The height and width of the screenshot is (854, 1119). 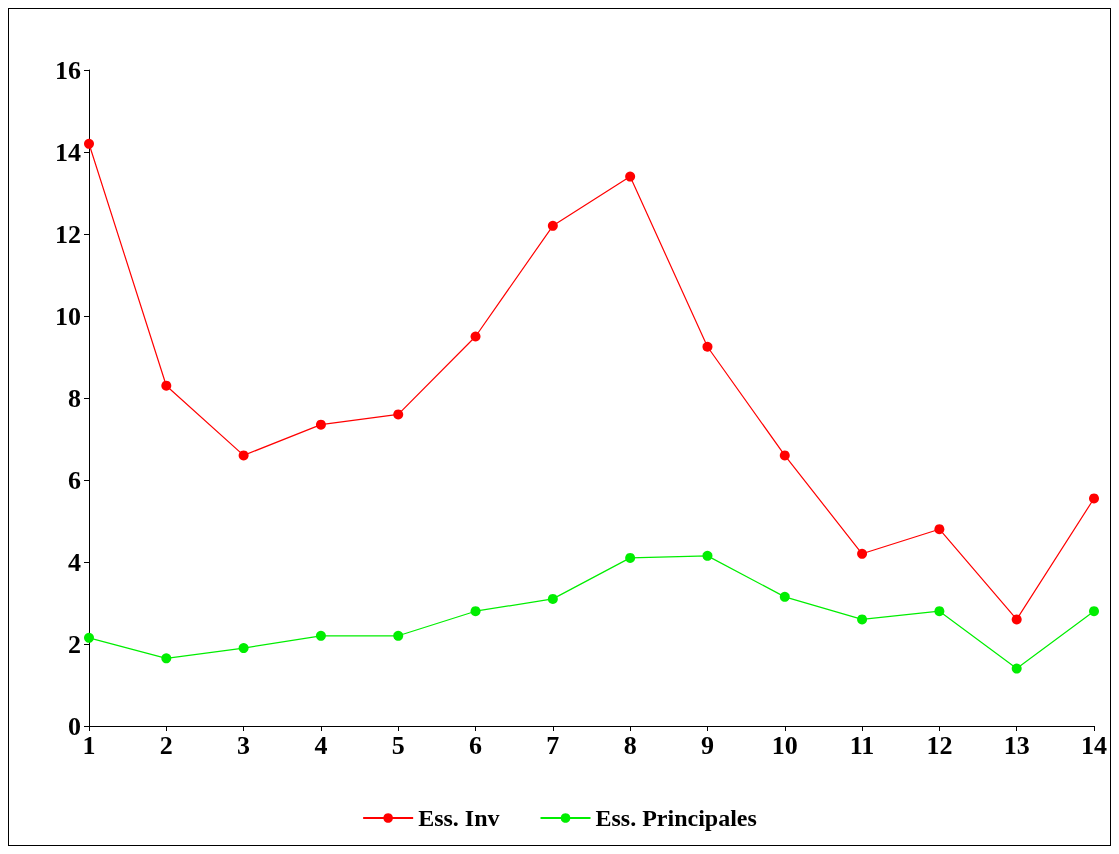 I want to click on x-tick-label: 10, so click(x=784, y=745).